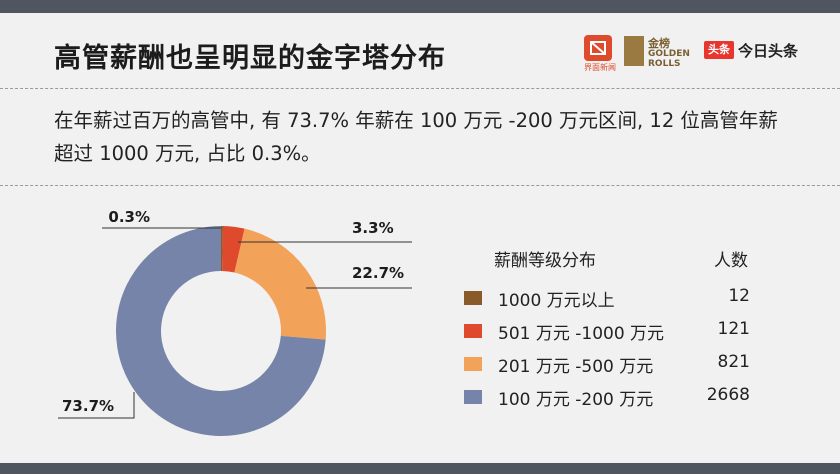  What do you see at coordinates (420, 468) in the screenshot?
I see `bottom-bar` at bounding box center [420, 468].